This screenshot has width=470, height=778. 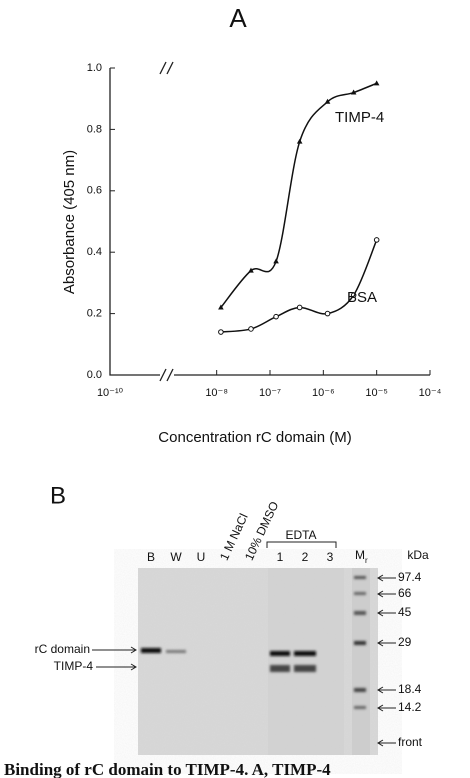 I want to click on axis-breaks, so click(x=166, y=221).